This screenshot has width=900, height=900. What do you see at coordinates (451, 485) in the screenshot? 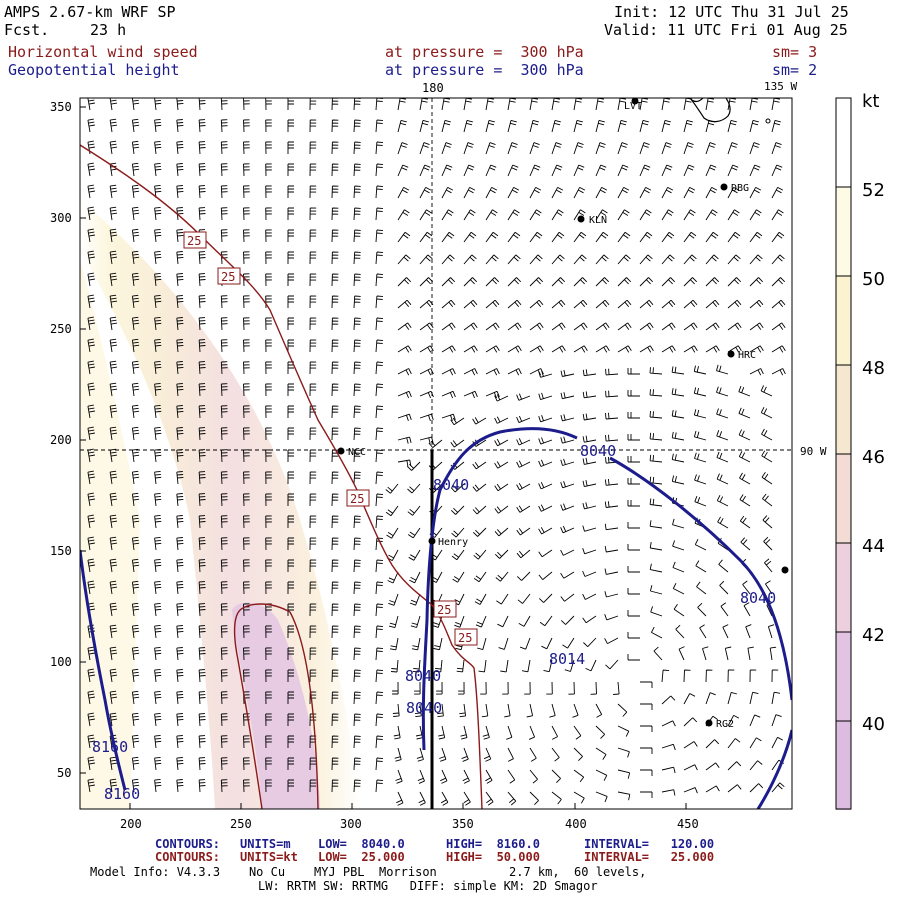
I see `height-label-2: 8040` at bounding box center [451, 485].